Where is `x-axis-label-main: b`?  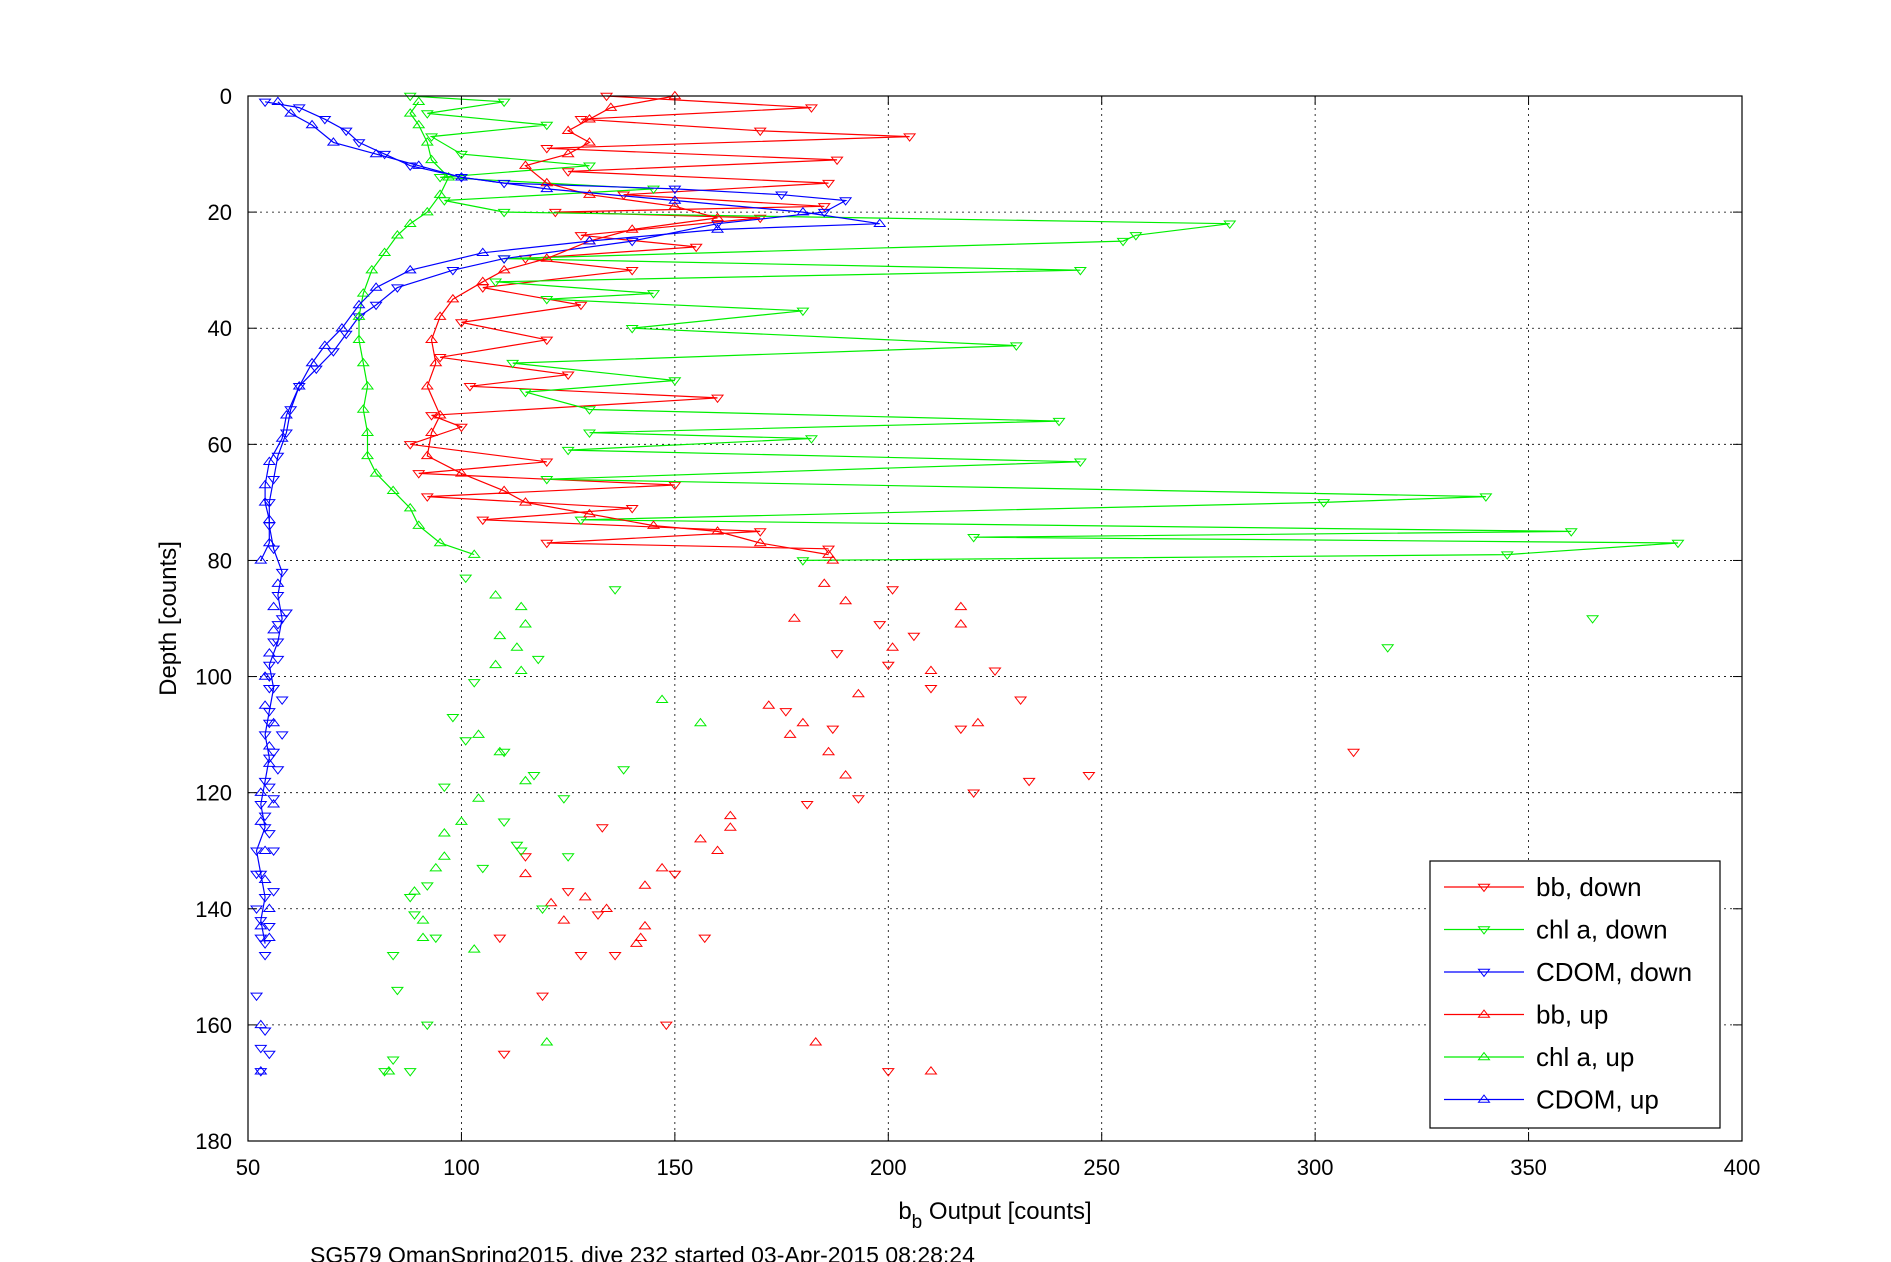 x-axis-label-main: b is located at coordinates (904, 1211).